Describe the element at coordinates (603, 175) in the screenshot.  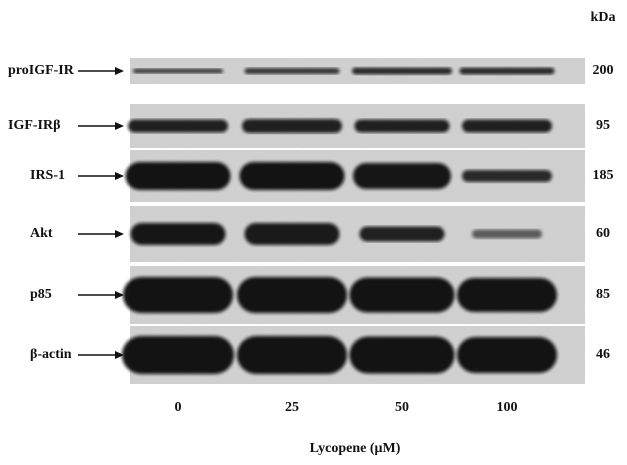
I see `kda-label: 185` at that location.